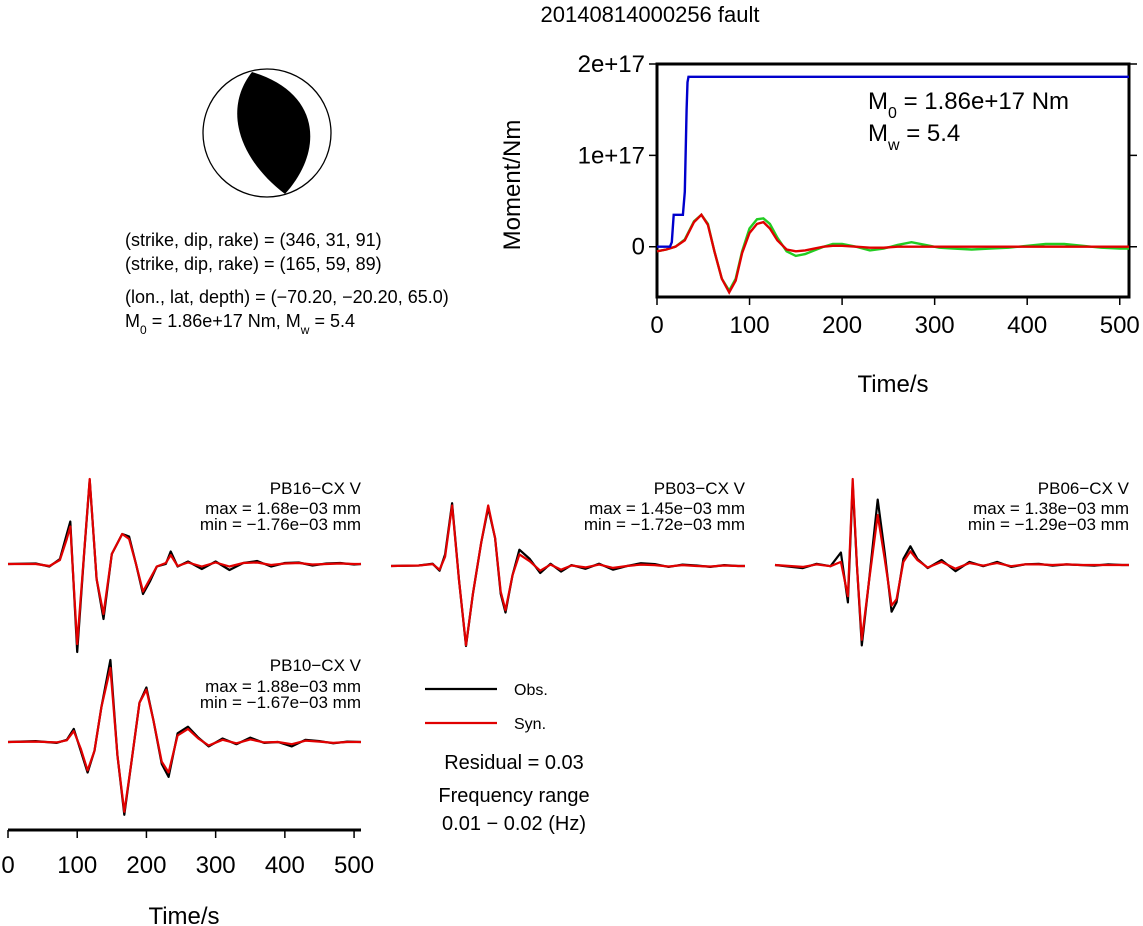 This screenshot has width=1143, height=926. Describe the element at coordinates (650, 14) in the screenshot. I see `figure-title: 20140814000256 fault` at that location.